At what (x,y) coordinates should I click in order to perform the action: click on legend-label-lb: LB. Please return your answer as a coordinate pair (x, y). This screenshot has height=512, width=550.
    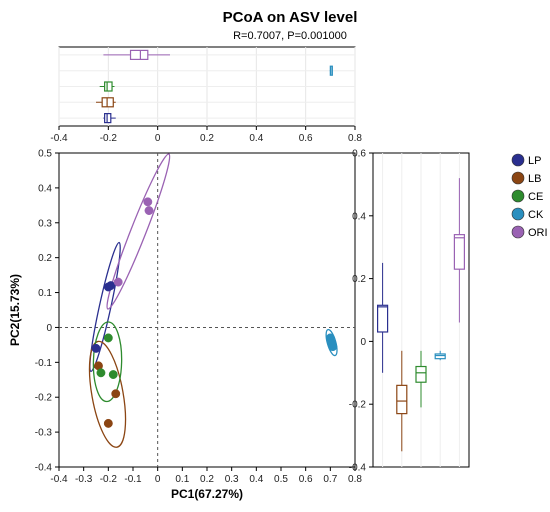
    Looking at the image, I should click on (534, 179).